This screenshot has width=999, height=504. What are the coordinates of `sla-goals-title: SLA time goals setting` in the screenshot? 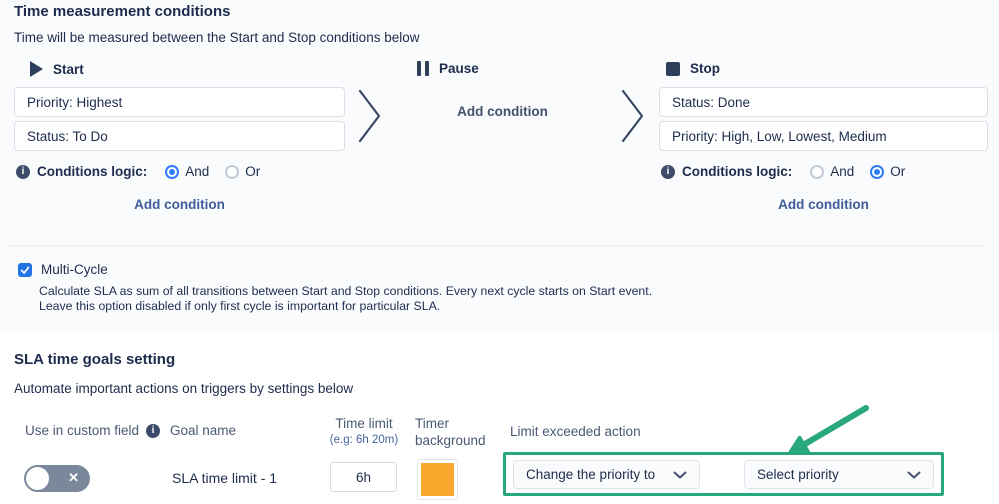 It's located at (95, 359).